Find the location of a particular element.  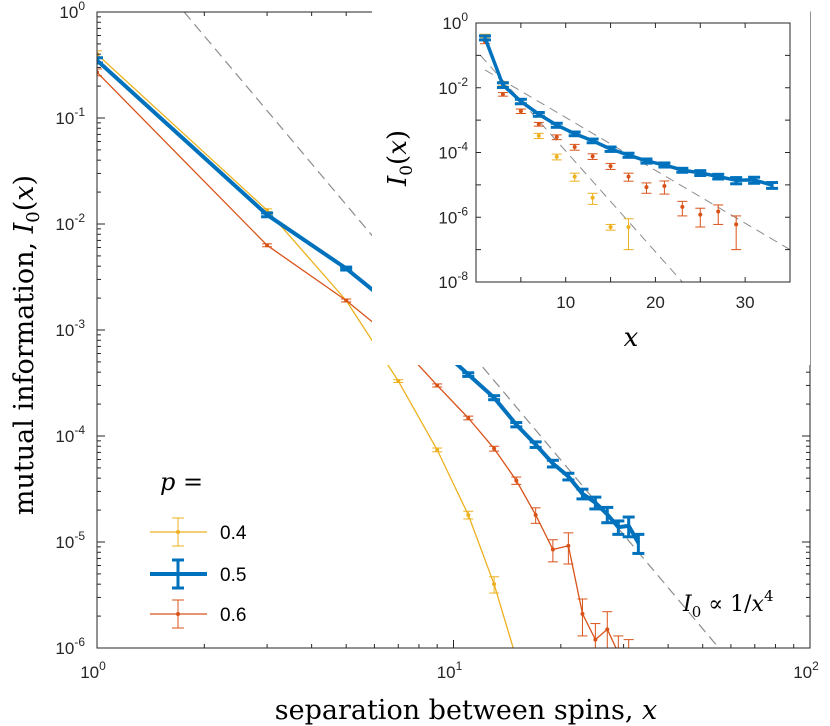

legend-entry-p-0.4: 0.4 is located at coordinates (198, 532).